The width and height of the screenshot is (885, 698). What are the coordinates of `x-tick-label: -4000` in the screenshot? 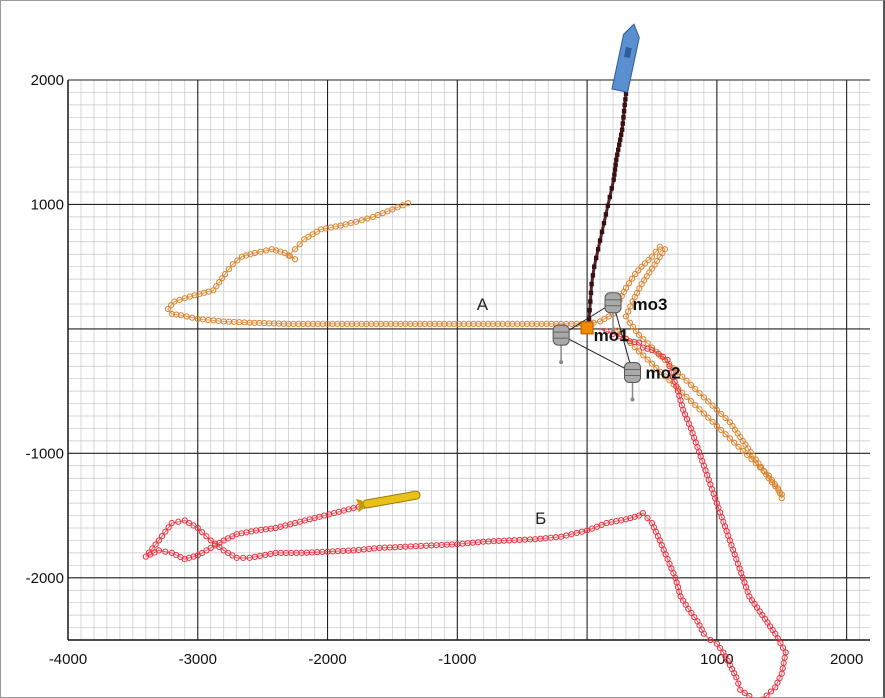 It's located at (68, 659).